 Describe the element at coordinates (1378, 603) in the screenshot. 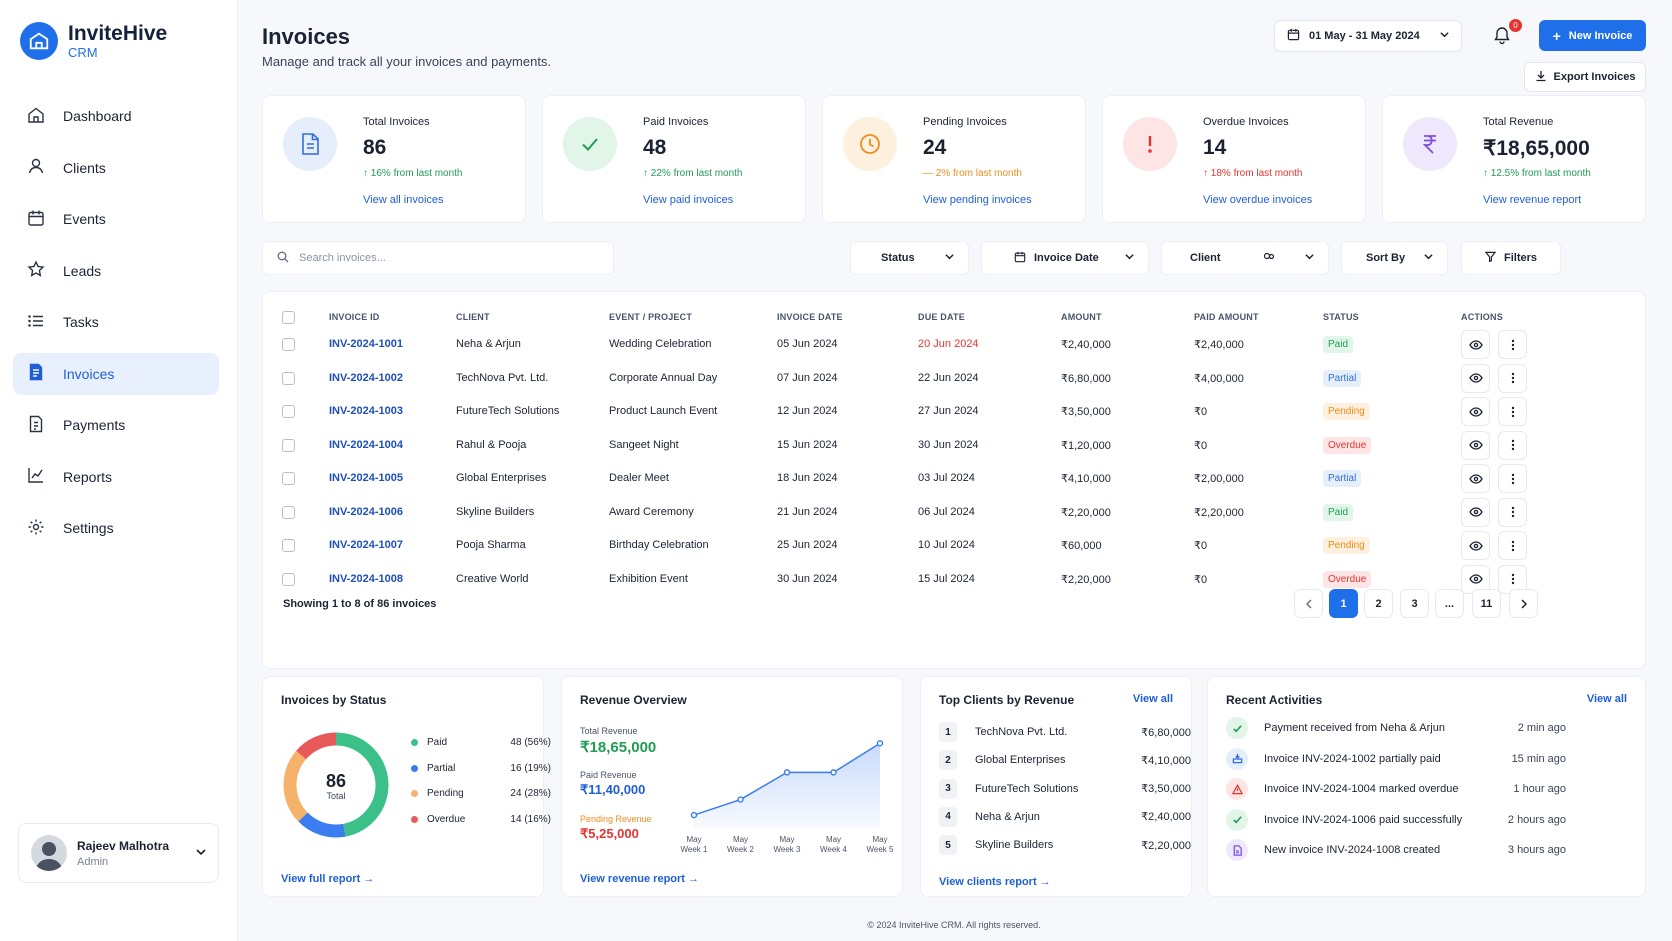

I see `page-button: 2` at that location.